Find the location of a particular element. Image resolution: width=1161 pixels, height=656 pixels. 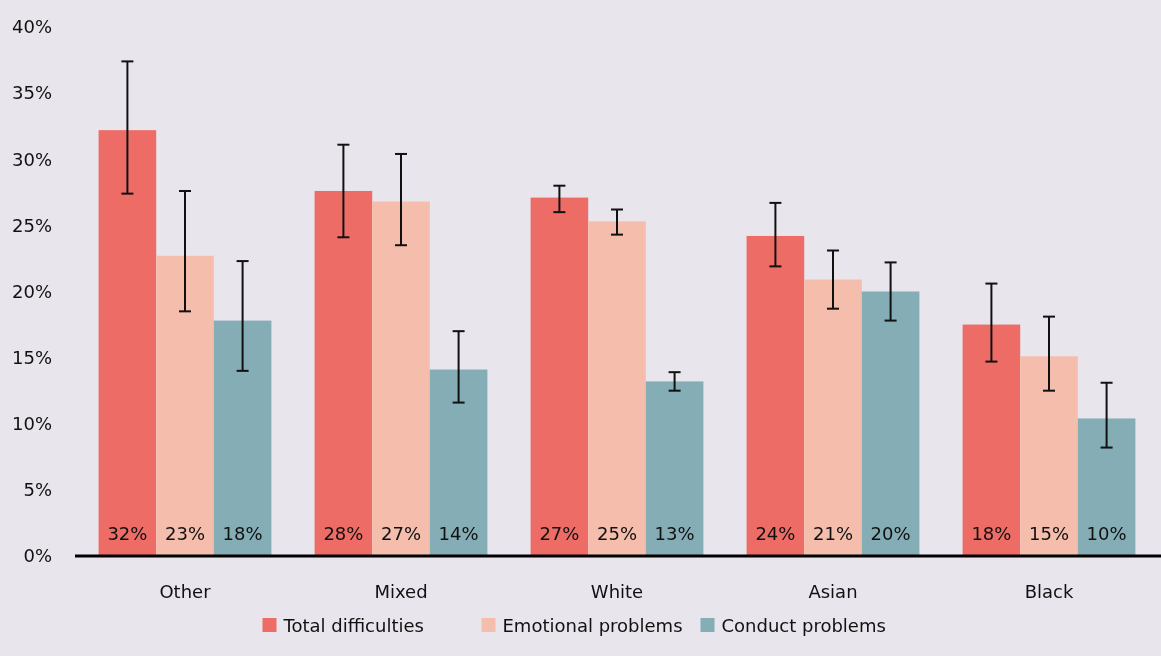

y-tick-label: 15% is located at coordinates (31, 357).